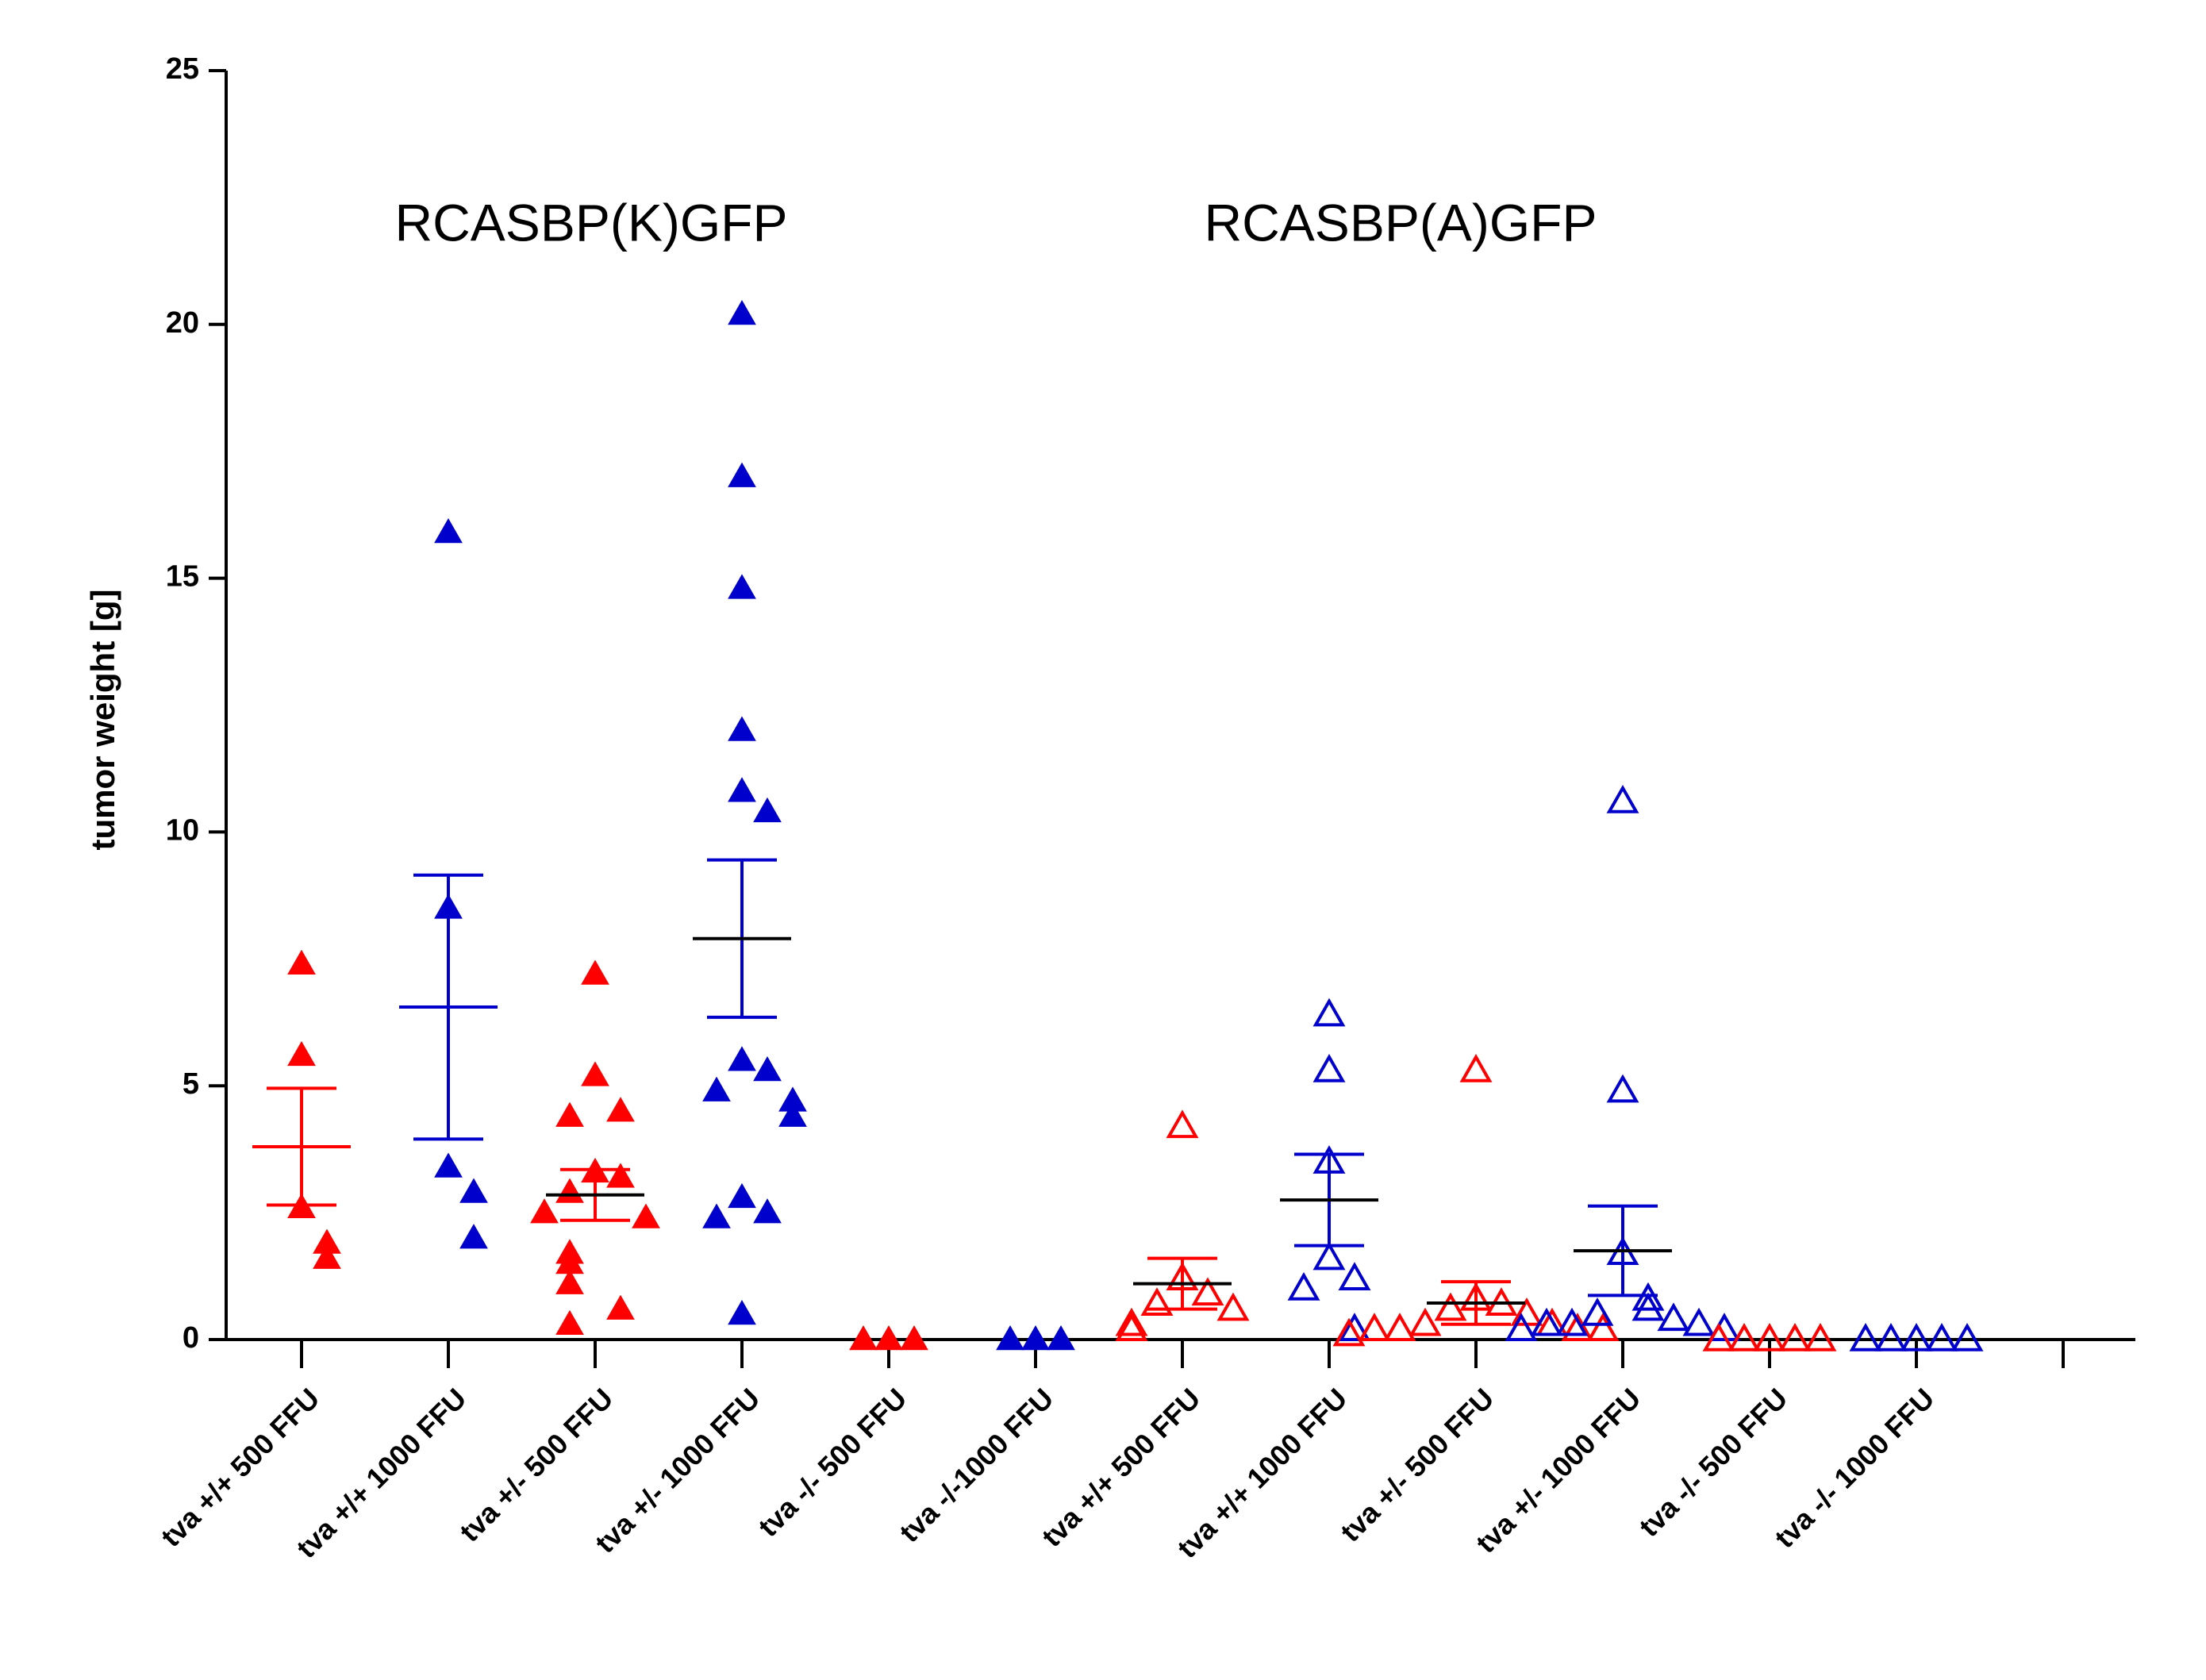 Image resolution: width=2206 pixels, height=1680 pixels. Describe the element at coordinates (102, 720) in the screenshot. I see `y-axis-label: tumor weight [g]` at that location.